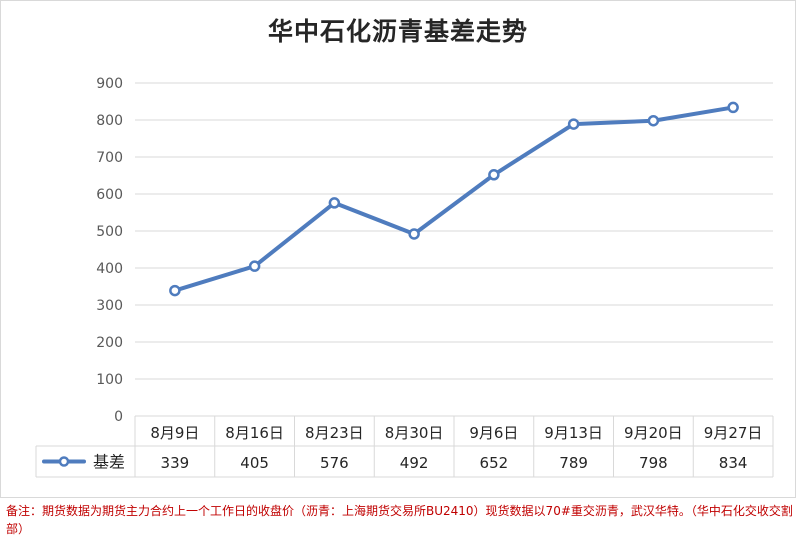  Describe the element at coordinates (414, 463) in the screenshot. I see `data-table-value: 492` at that location.